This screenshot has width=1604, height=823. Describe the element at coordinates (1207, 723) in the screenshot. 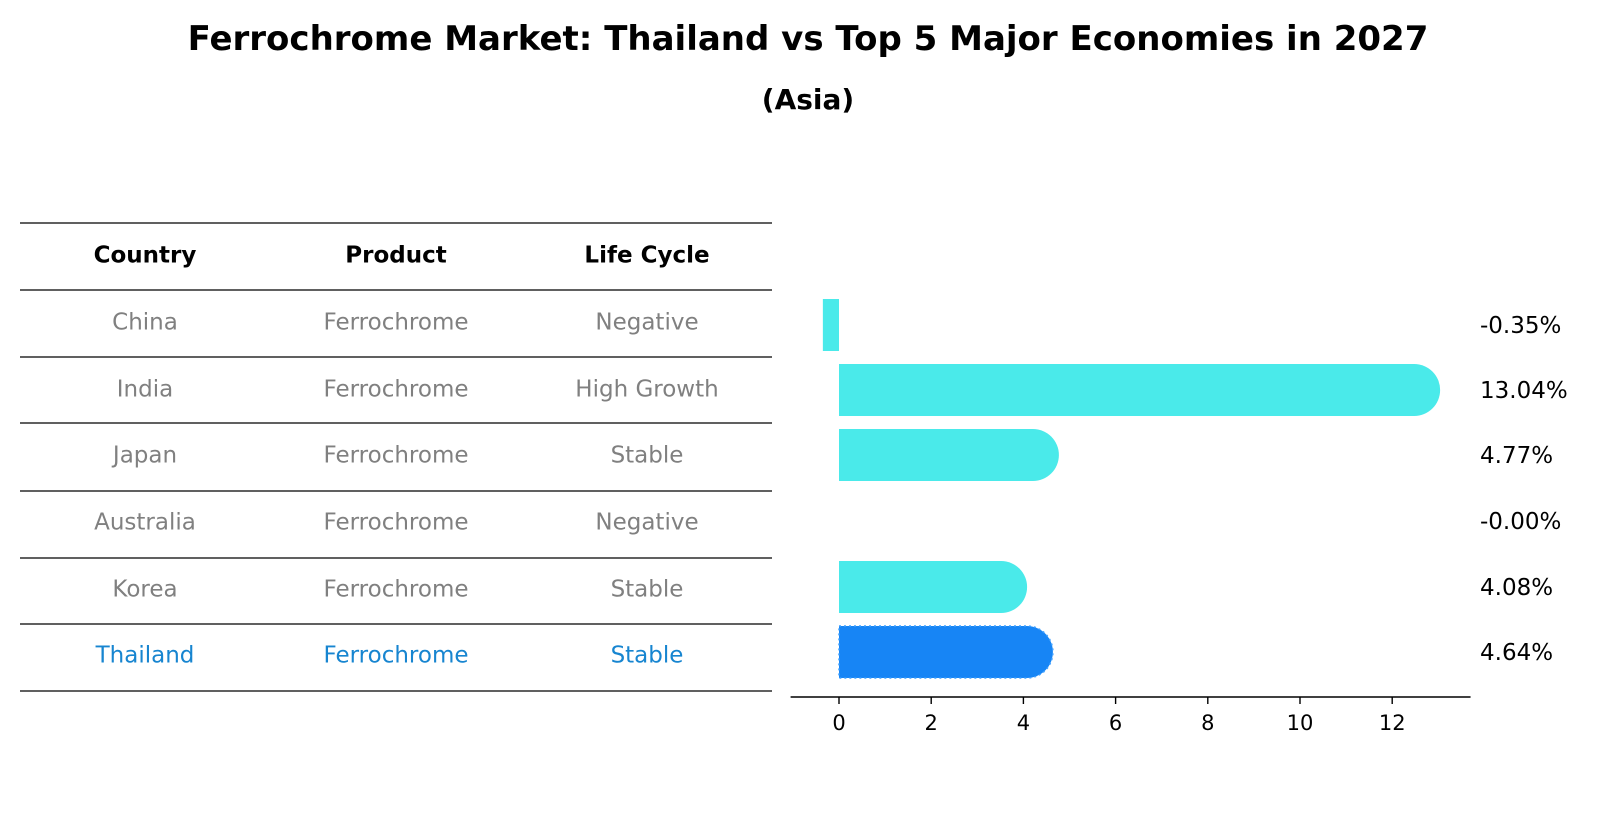

I see `x-tick-label: 8` at that location.